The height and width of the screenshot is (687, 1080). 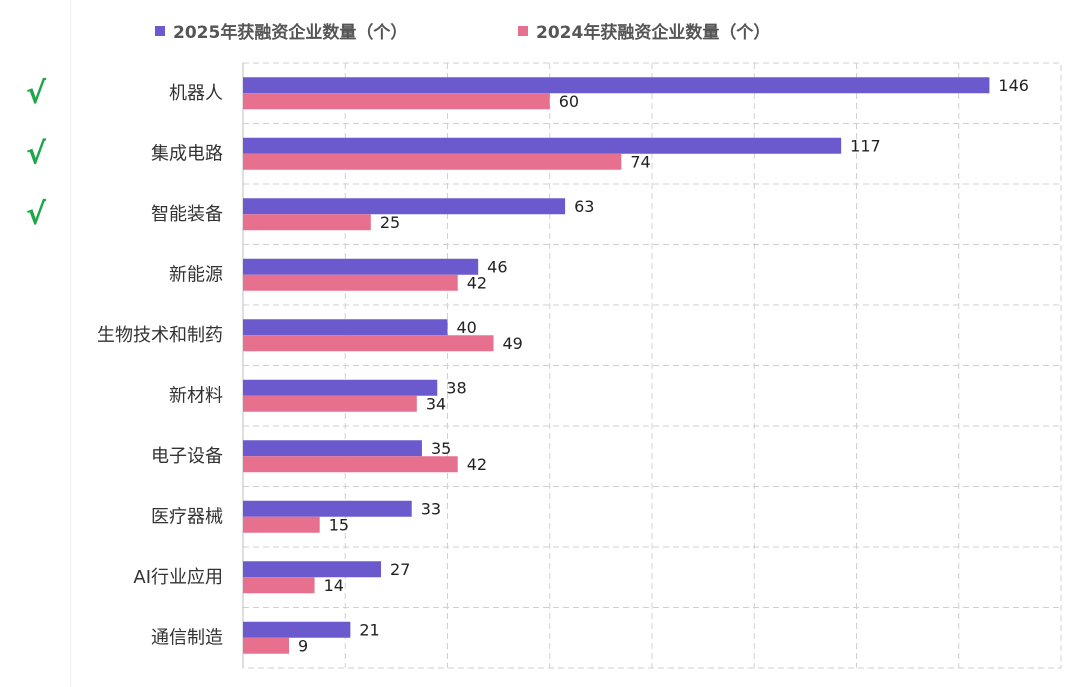 What do you see at coordinates (497, 266) in the screenshot?
I see `data-label-2025: 46` at bounding box center [497, 266].